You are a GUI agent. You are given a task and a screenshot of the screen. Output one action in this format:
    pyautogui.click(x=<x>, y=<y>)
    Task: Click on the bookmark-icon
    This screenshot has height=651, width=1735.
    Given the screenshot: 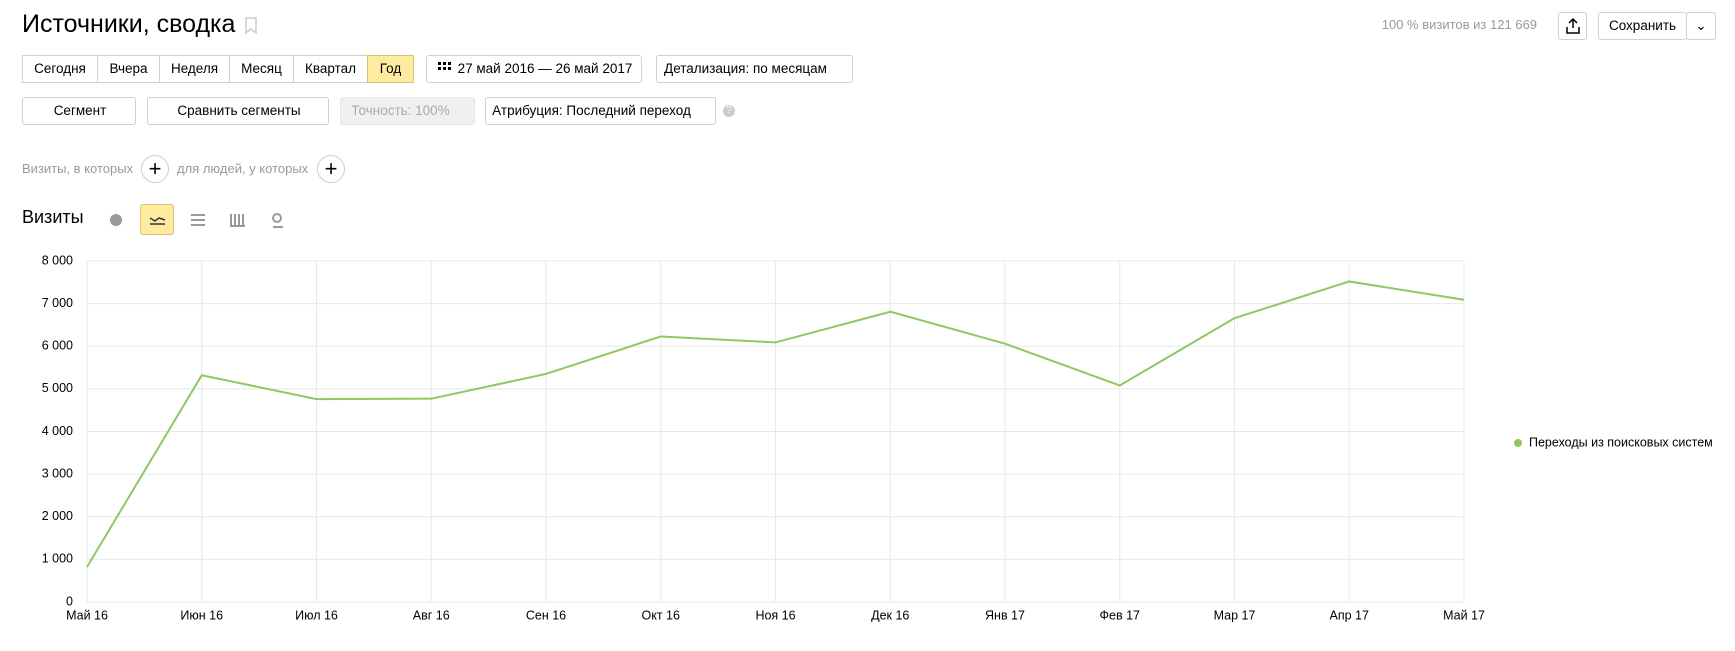 What is the action you would take?
    pyautogui.click(x=251, y=26)
    